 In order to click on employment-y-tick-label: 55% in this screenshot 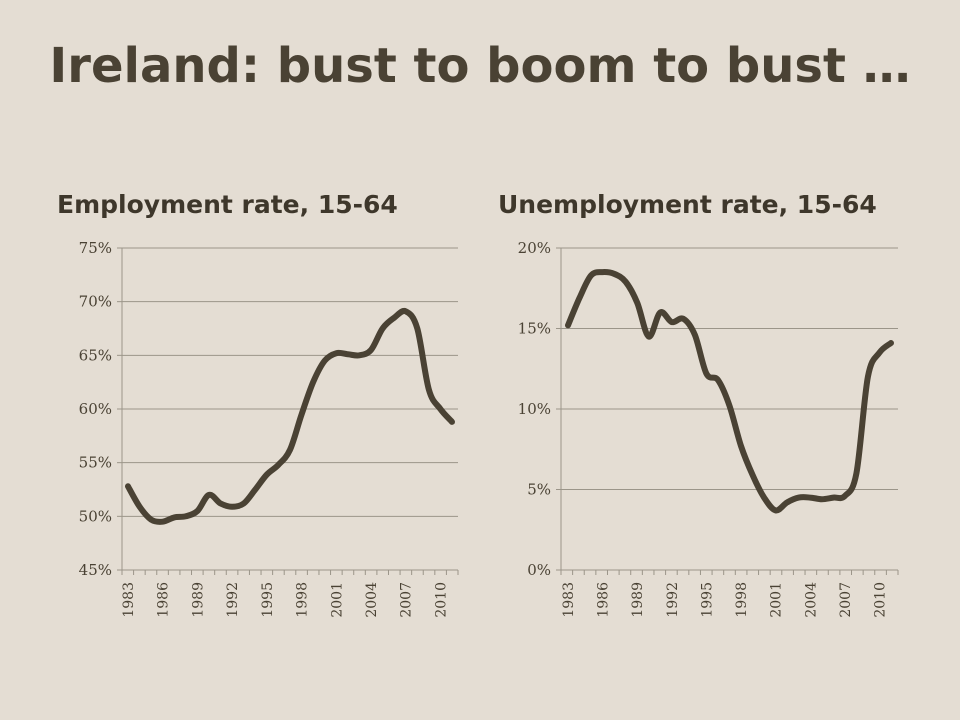, I will do `click(95, 463)`.